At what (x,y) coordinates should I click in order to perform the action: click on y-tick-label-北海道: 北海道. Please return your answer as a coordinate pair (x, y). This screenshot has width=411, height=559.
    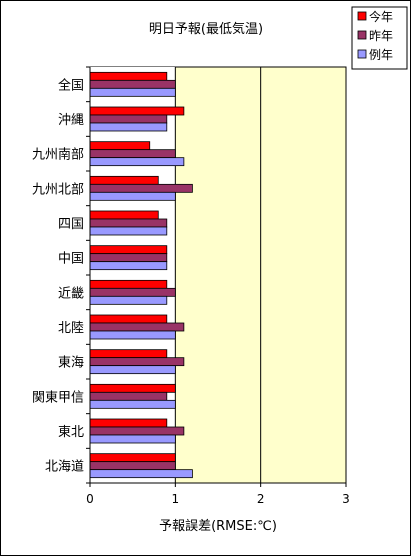
    Looking at the image, I should click on (64, 467).